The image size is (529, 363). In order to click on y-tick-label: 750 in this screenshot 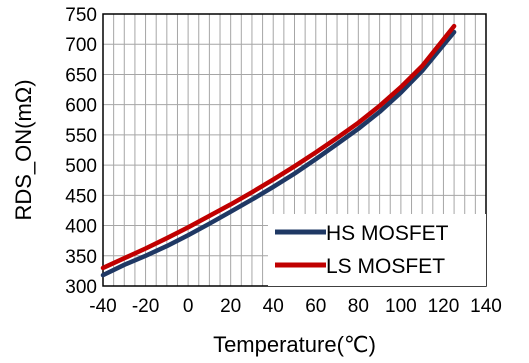, I will do `click(81, 15)`.